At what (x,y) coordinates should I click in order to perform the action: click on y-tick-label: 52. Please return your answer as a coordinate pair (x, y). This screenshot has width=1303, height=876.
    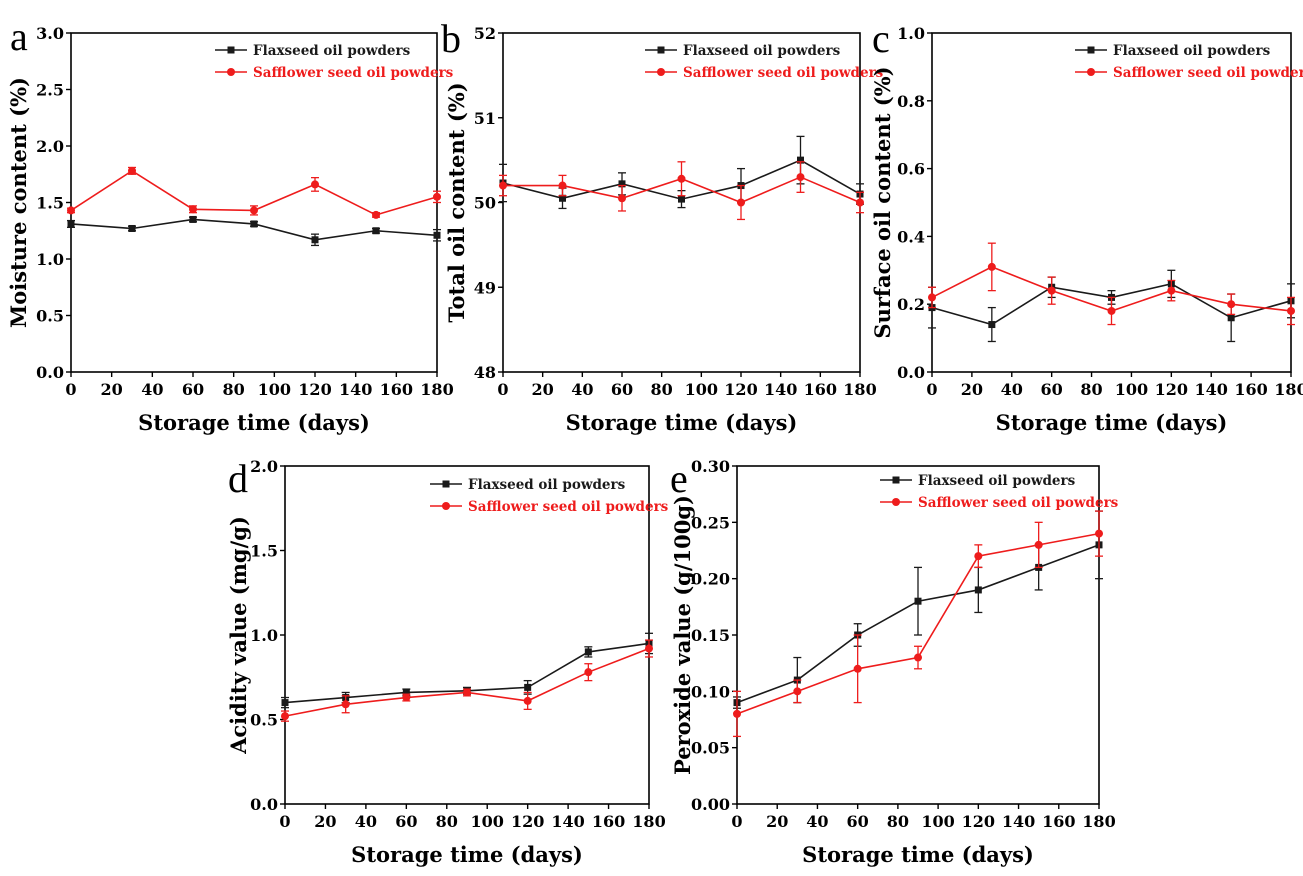
    Looking at the image, I should click on (485, 33).